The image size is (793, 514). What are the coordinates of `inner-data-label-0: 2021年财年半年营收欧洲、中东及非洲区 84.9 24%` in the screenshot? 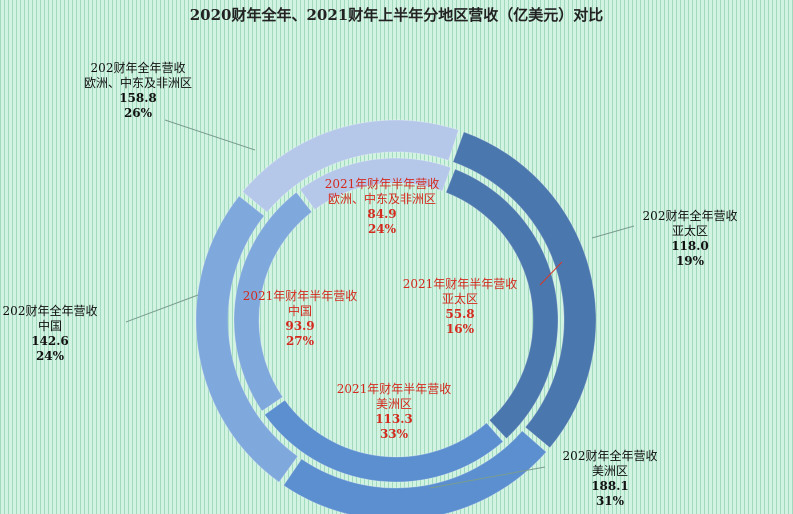 It's located at (382, 206).